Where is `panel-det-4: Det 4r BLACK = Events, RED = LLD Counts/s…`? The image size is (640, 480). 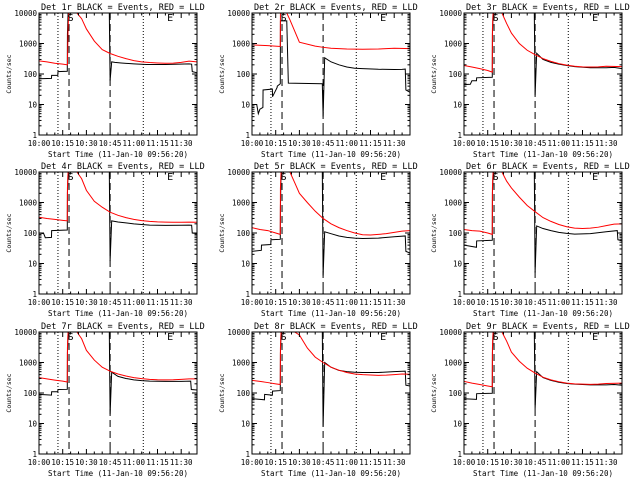 panel-det-4: Det 4r BLACK = Events, RED = LLD Counts/s… is located at coordinates (105, 240).